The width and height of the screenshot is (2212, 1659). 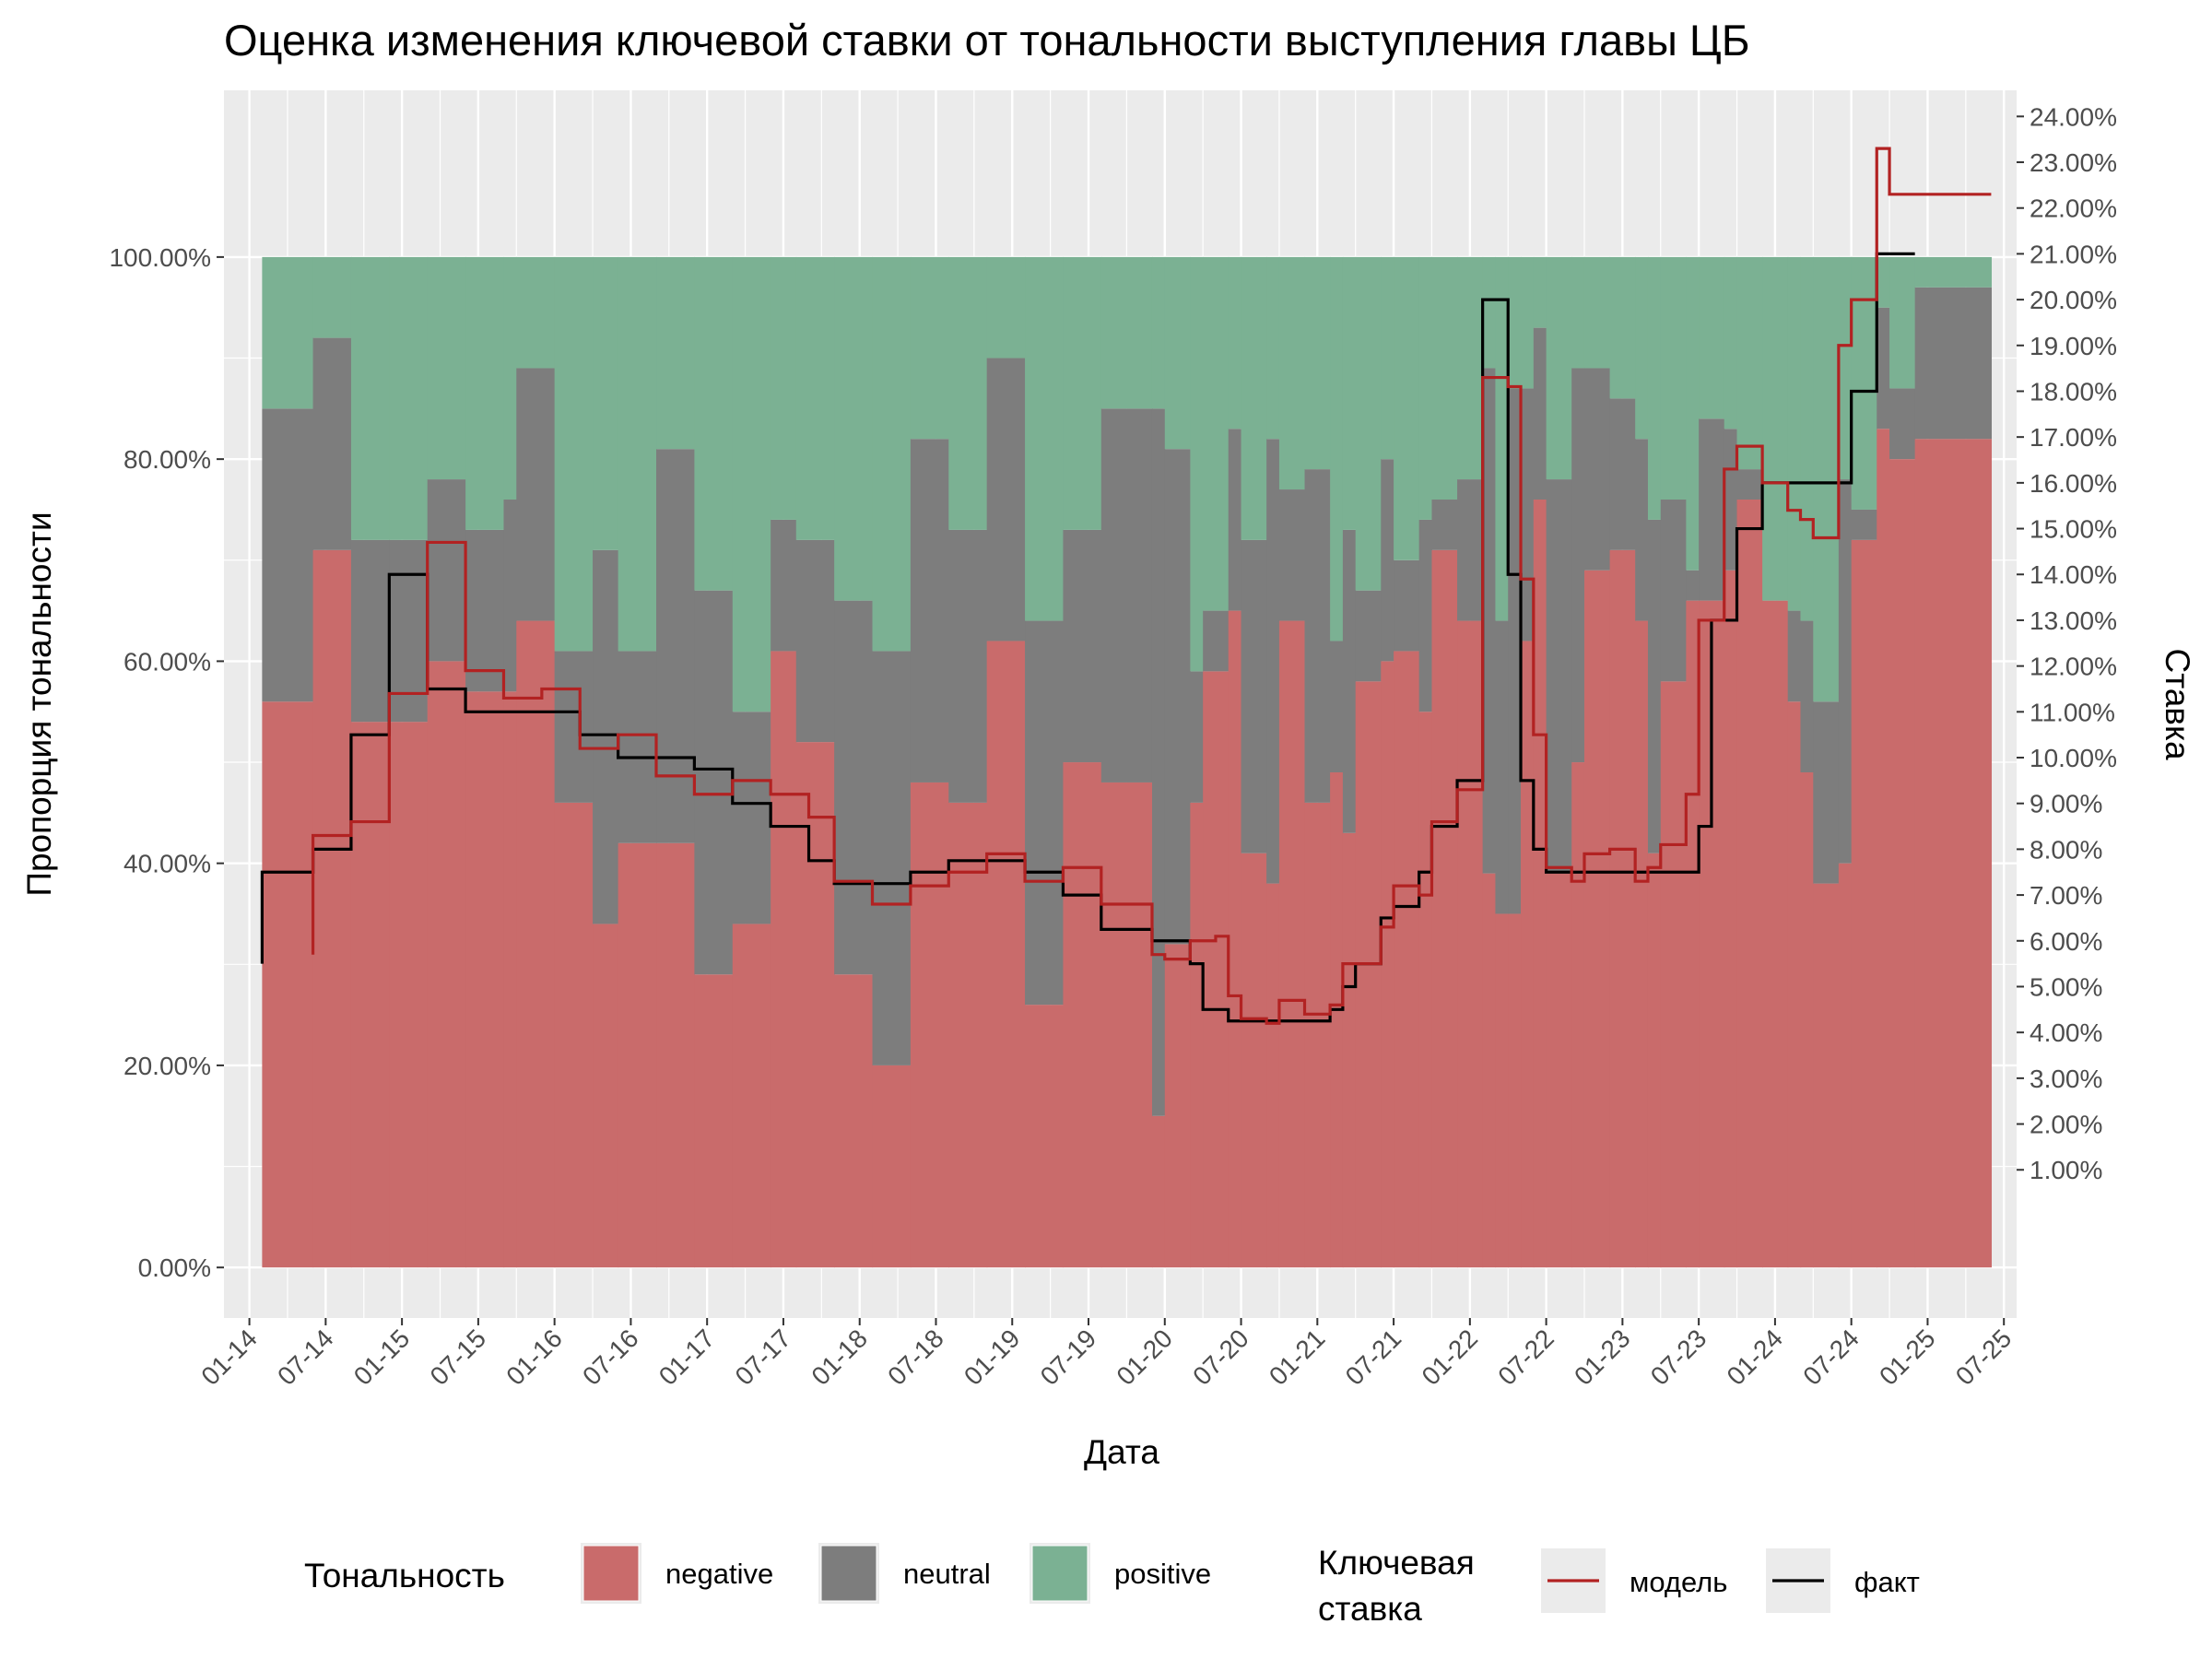 What do you see at coordinates (167, 1066) in the screenshot?
I see `y-tick-label: 20.00%` at bounding box center [167, 1066].